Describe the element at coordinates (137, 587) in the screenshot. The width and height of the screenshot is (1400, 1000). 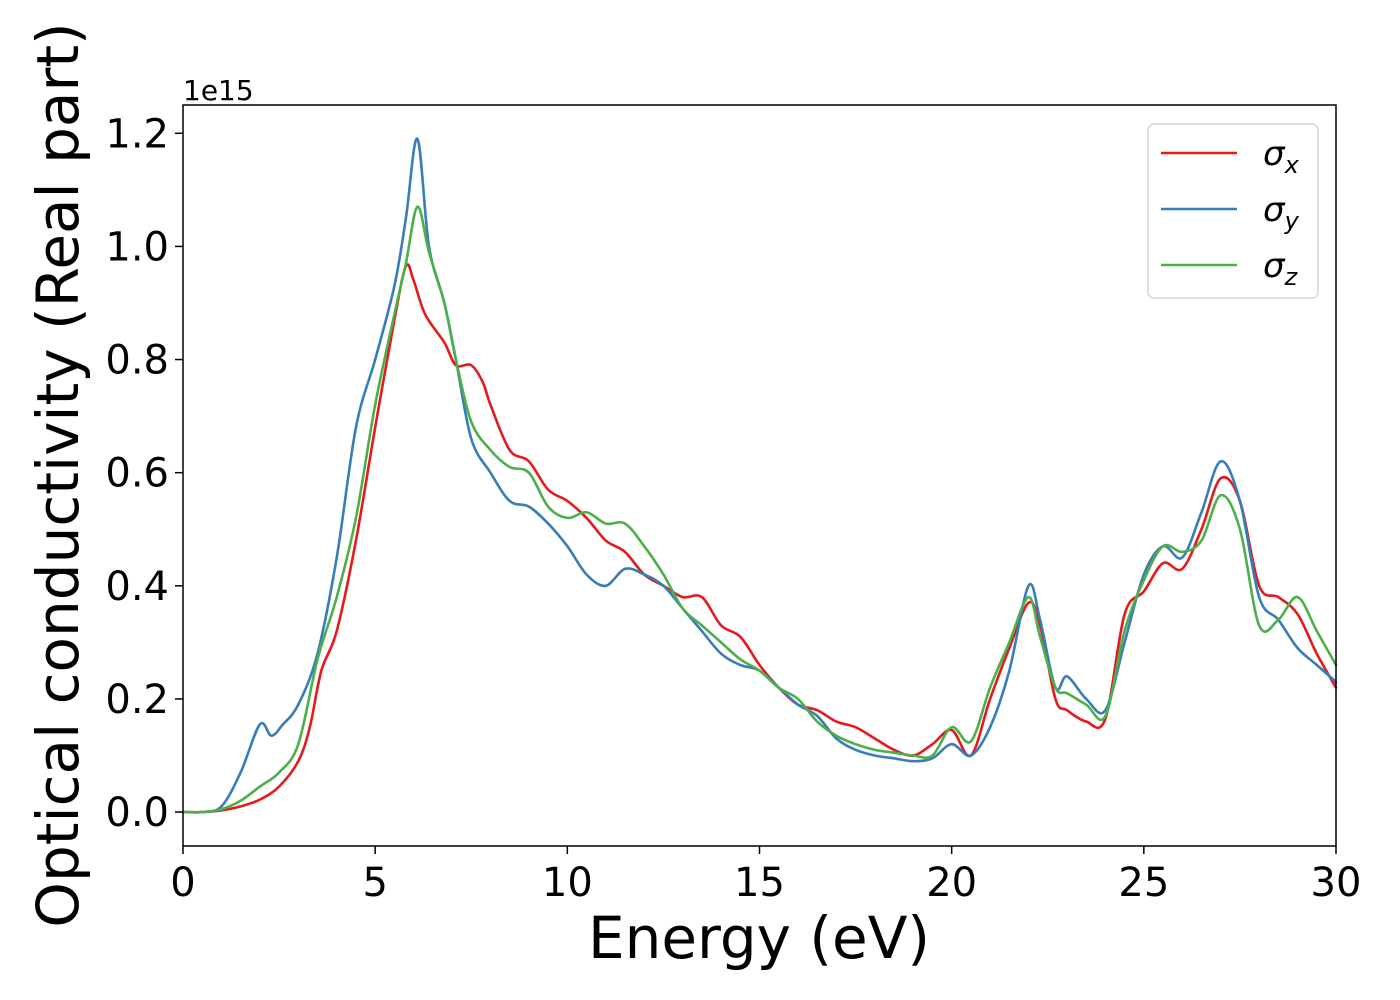
I see `y-tick-label: 0.4` at that location.